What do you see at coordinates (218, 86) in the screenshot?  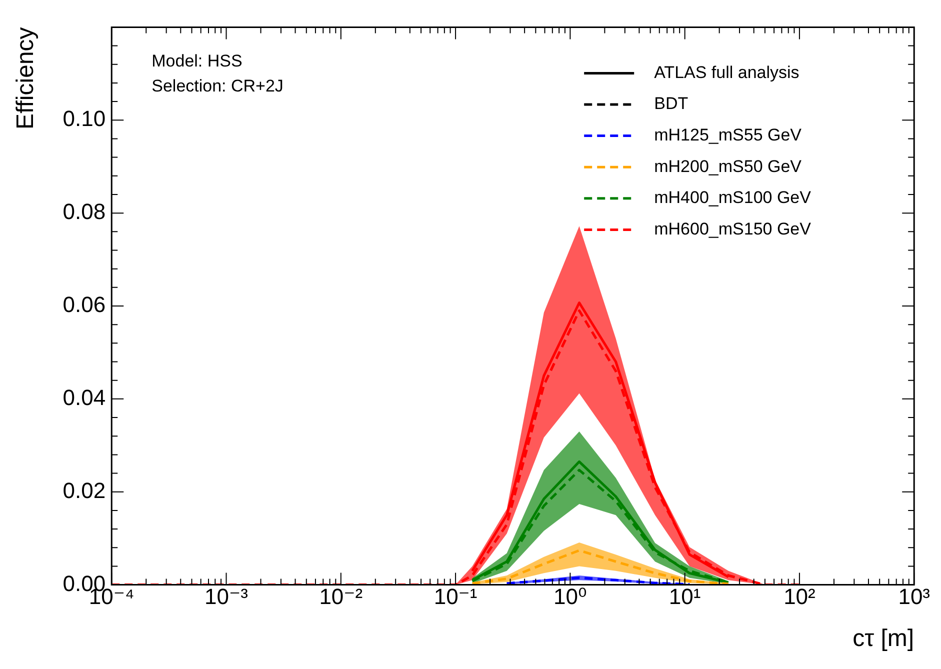 I see `annotation: Selection: CR+2J` at bounding box center [218, 86].